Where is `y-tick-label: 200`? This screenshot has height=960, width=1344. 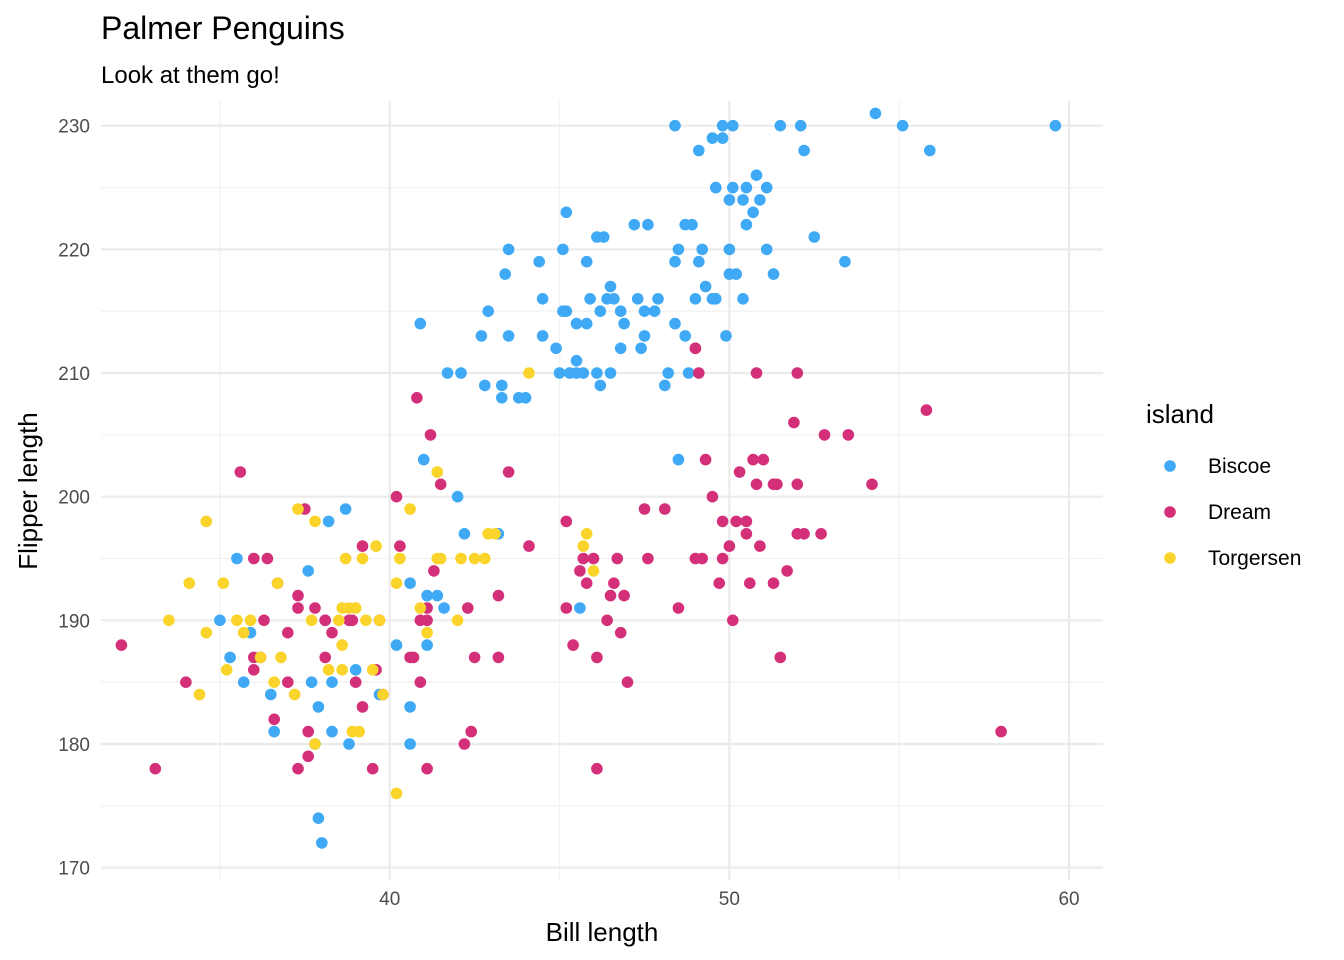
y-tick-label: 200 is located at coordinates (74, 498).